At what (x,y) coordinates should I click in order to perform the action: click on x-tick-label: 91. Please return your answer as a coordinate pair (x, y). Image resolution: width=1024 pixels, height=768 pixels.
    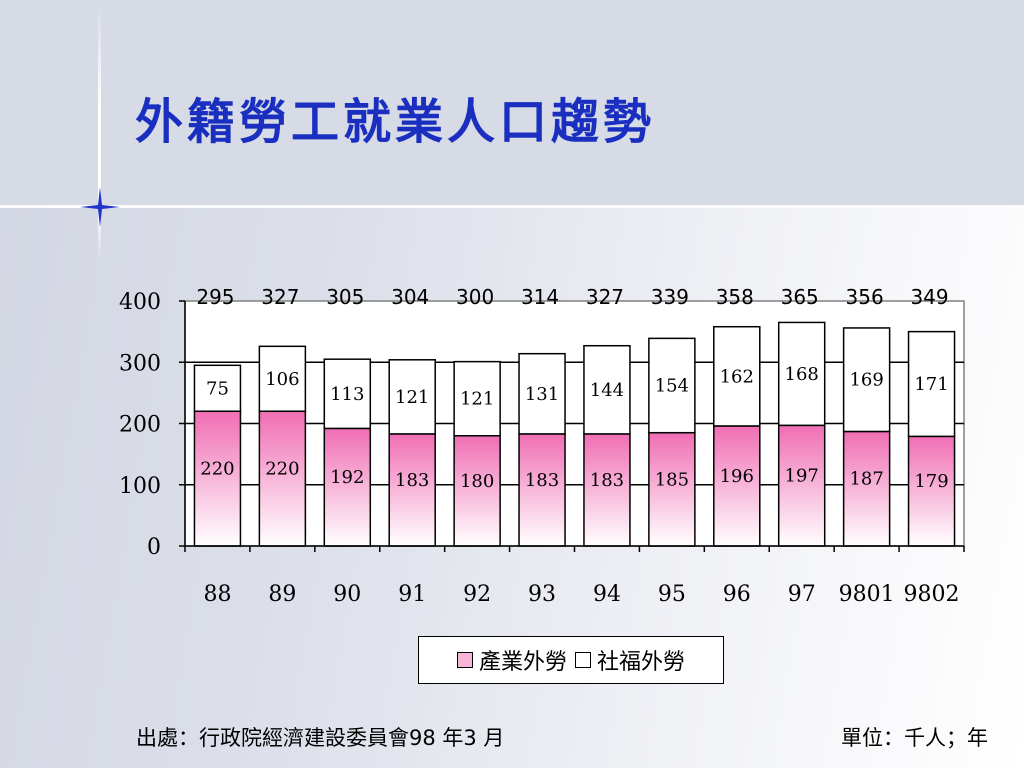
    Looking at the image, I should click on (412, 594).